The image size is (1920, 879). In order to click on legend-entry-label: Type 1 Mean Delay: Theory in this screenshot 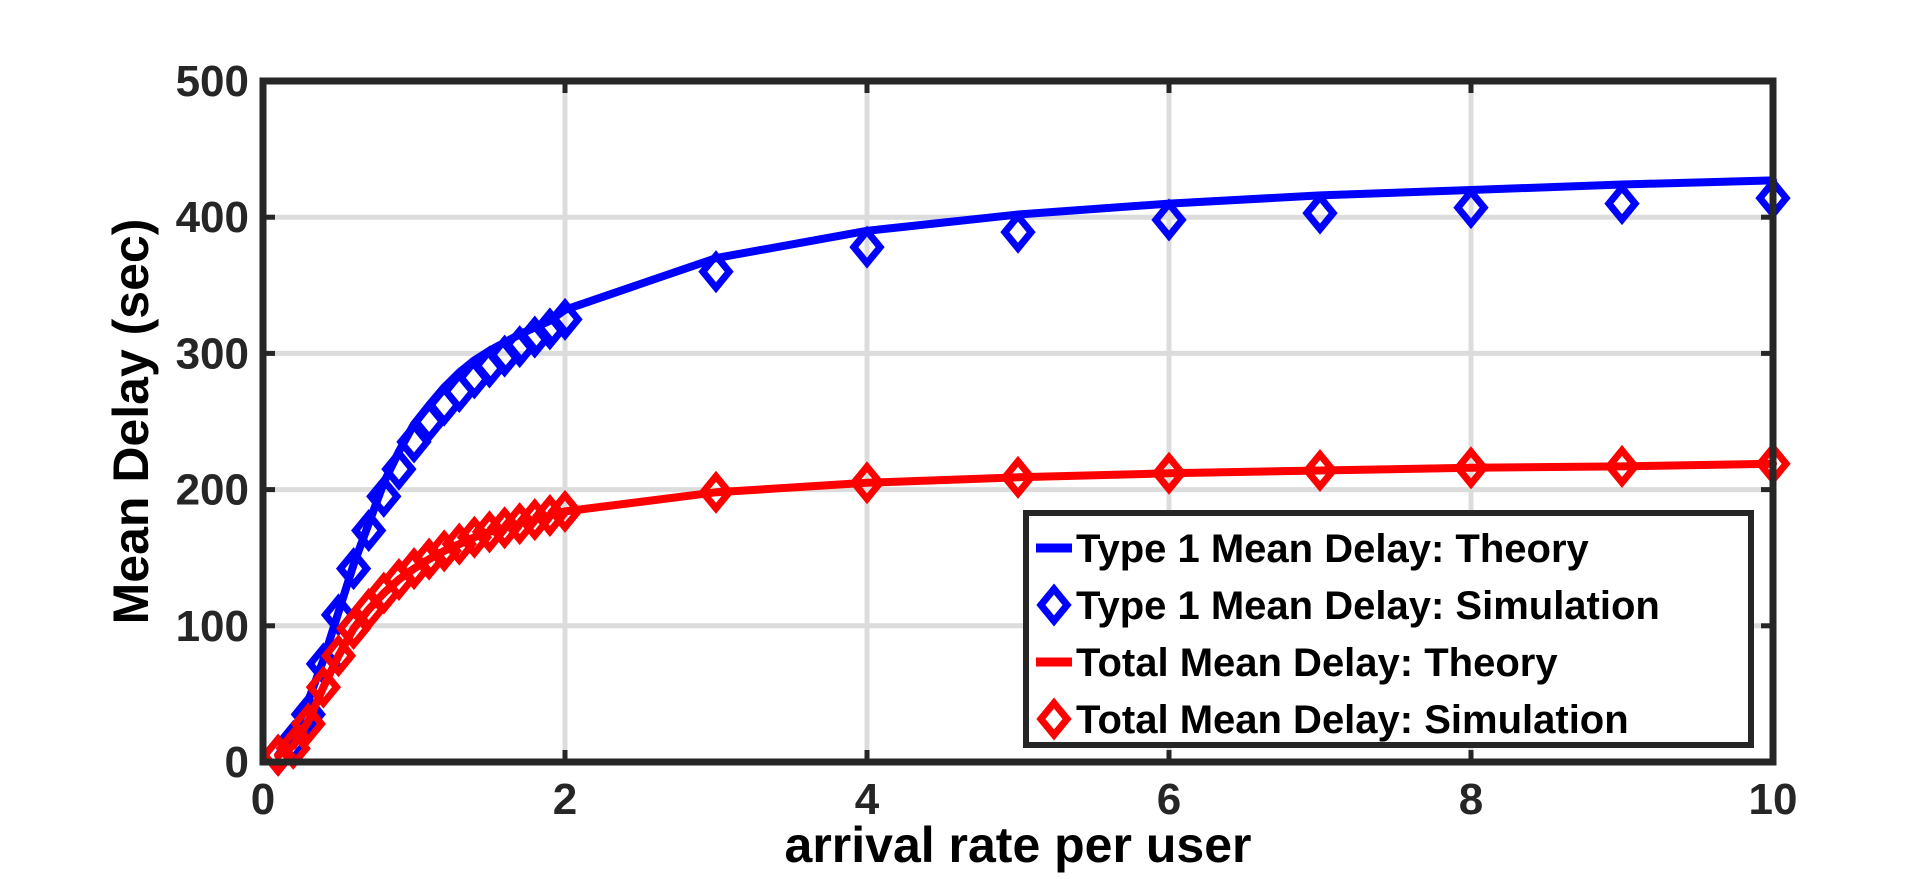, I will do `click(1333, 549)`.